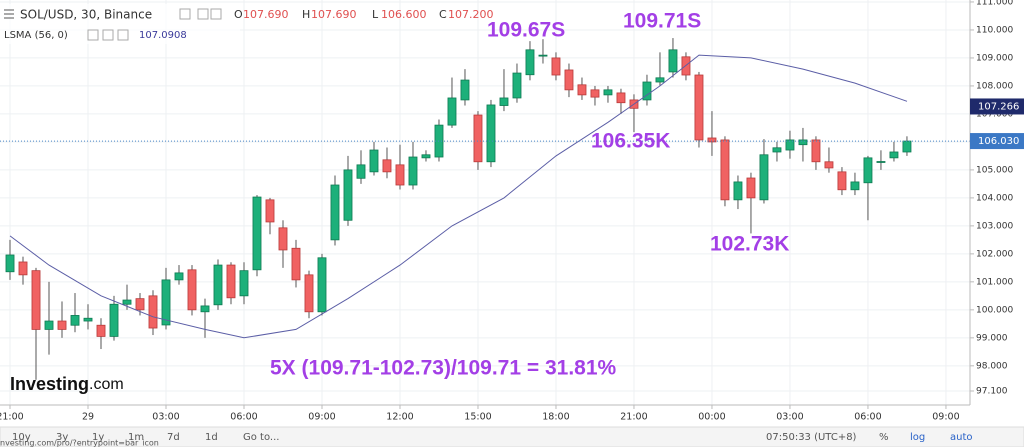  Describe the element at coordinates (994, 58) in the screenshot. I see `y-tick-label: 109.000` at that location.